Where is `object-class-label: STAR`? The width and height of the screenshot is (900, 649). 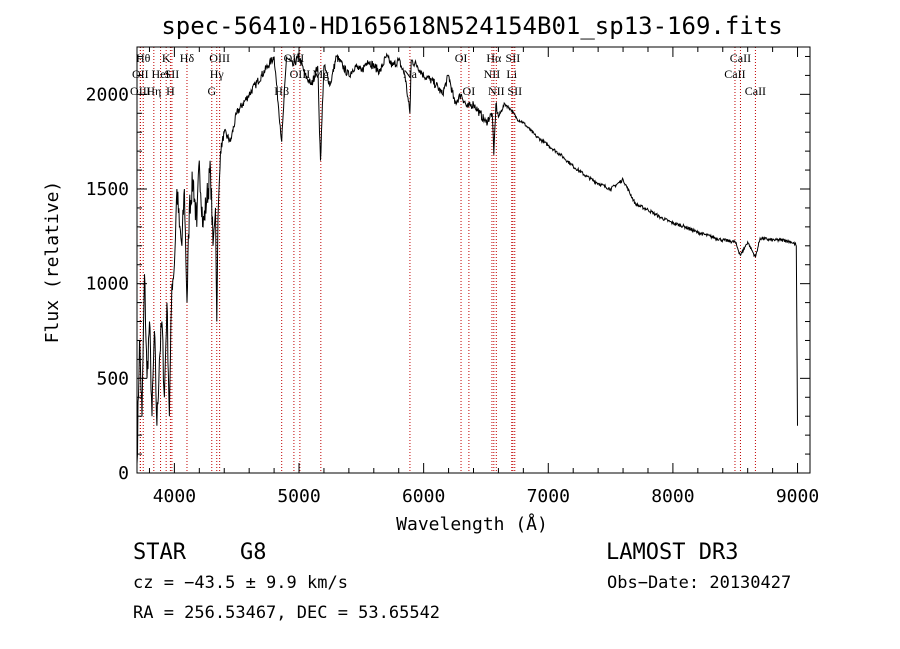
object-class-label: STAR is located at coordinates (159, 552).